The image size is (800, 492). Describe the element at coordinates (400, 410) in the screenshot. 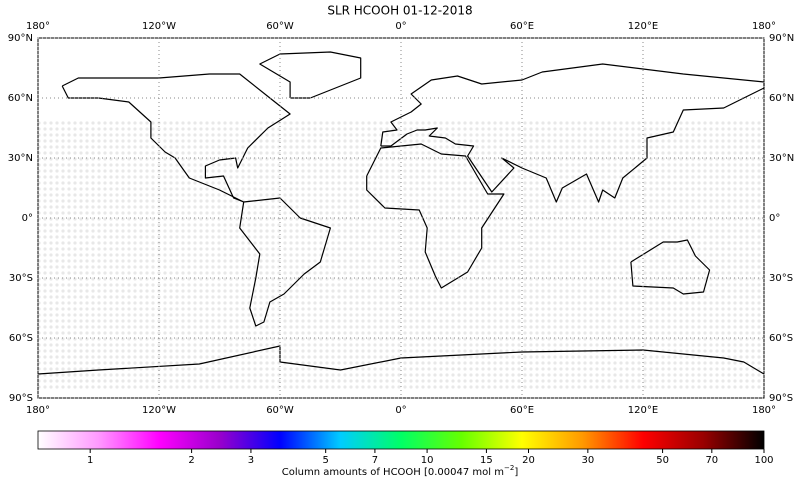

I see `x-tick-label-bottom: 0°` at that location.